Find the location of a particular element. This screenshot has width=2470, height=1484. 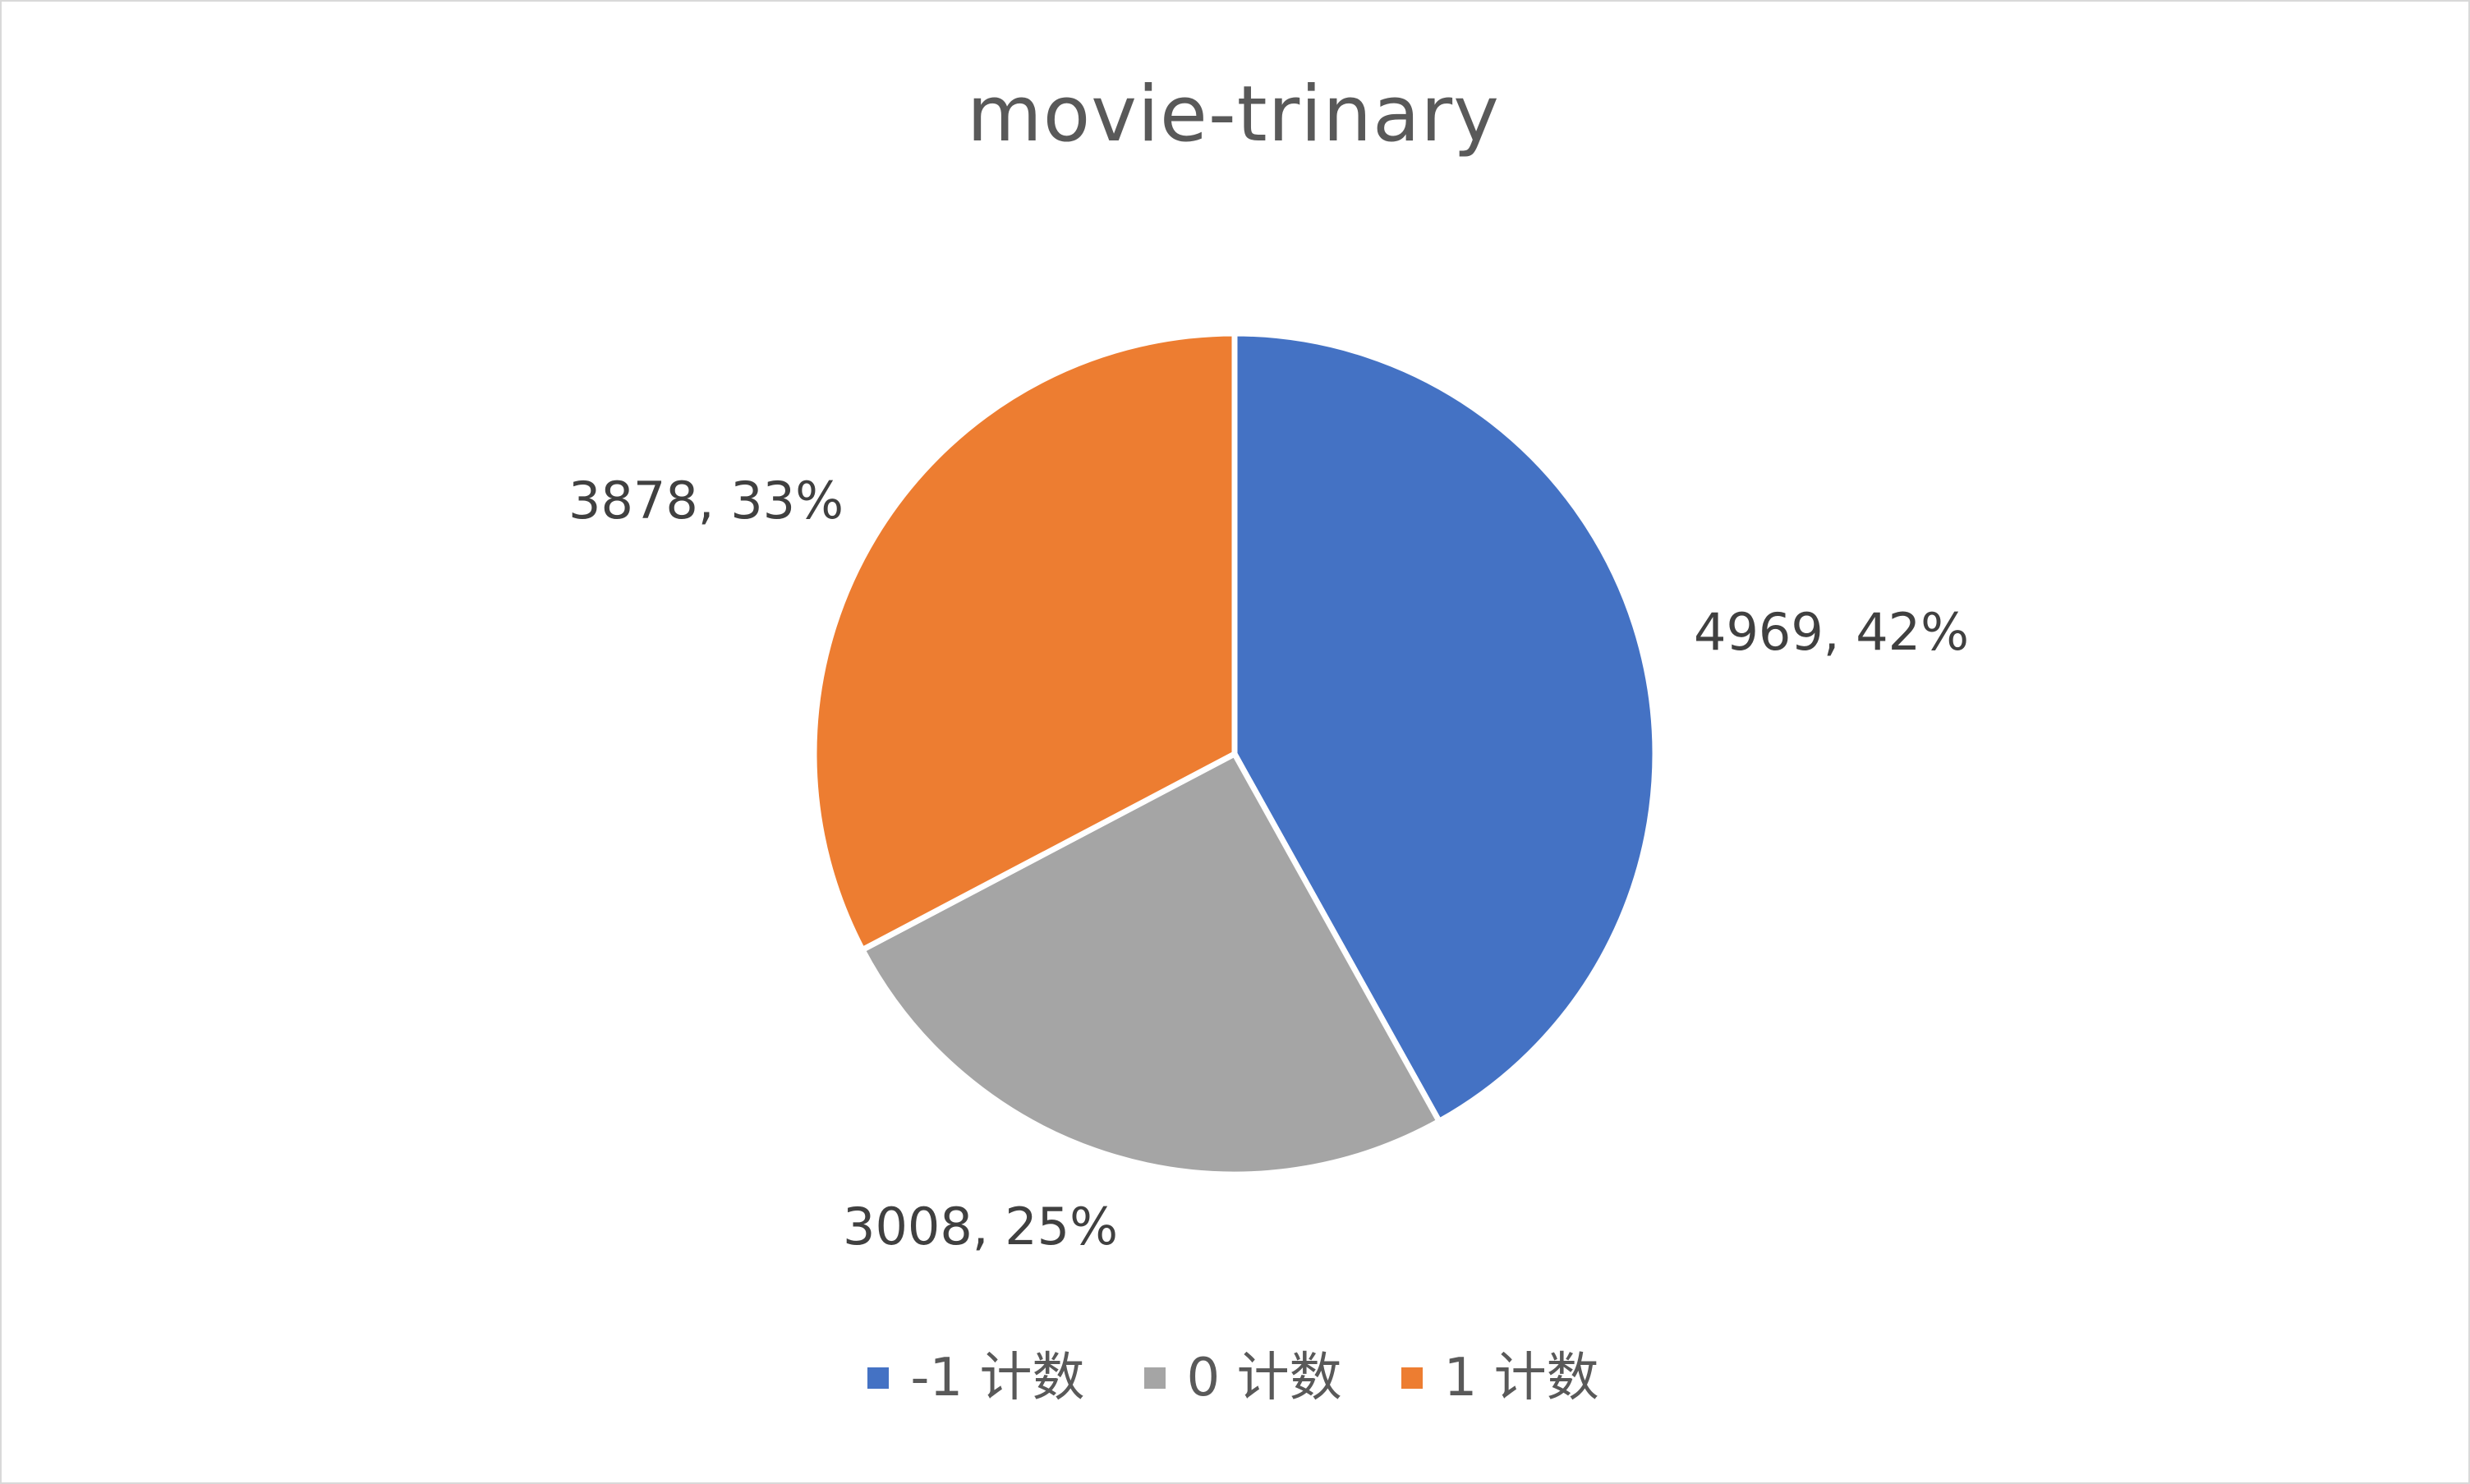

legend: -1 计数 0 计数 1 计数 is located at coordinates (1233, 1378).